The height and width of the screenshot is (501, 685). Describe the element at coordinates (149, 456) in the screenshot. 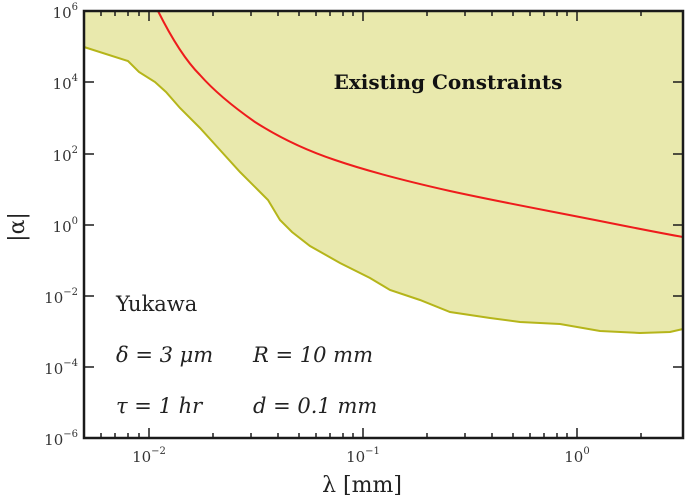

I see `x-tick-label: 10⁻²` at that location.